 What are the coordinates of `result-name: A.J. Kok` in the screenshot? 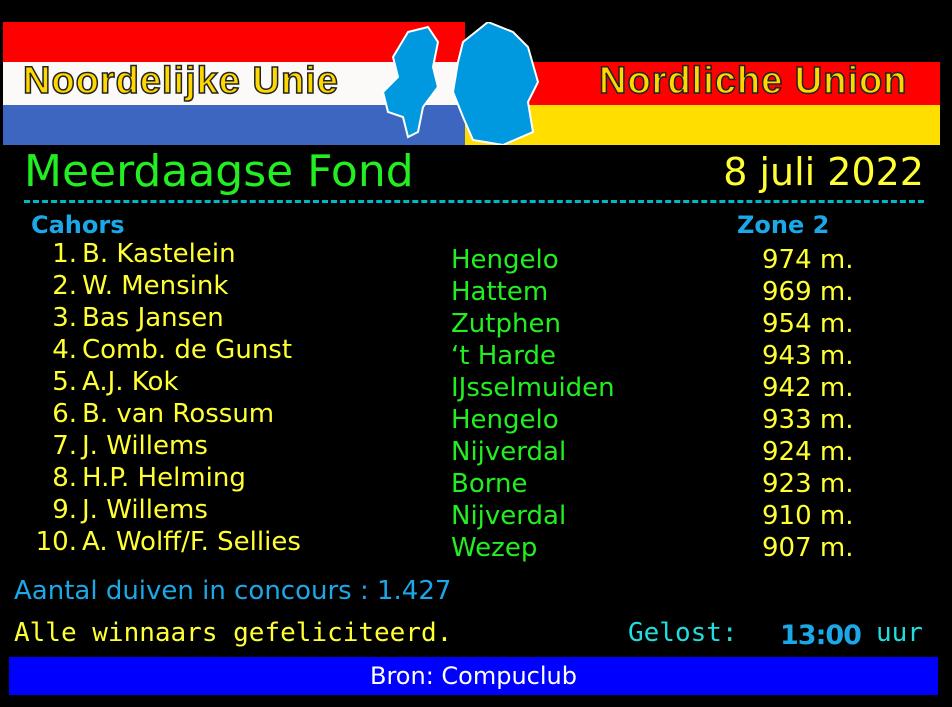 It's located at (130, 382).